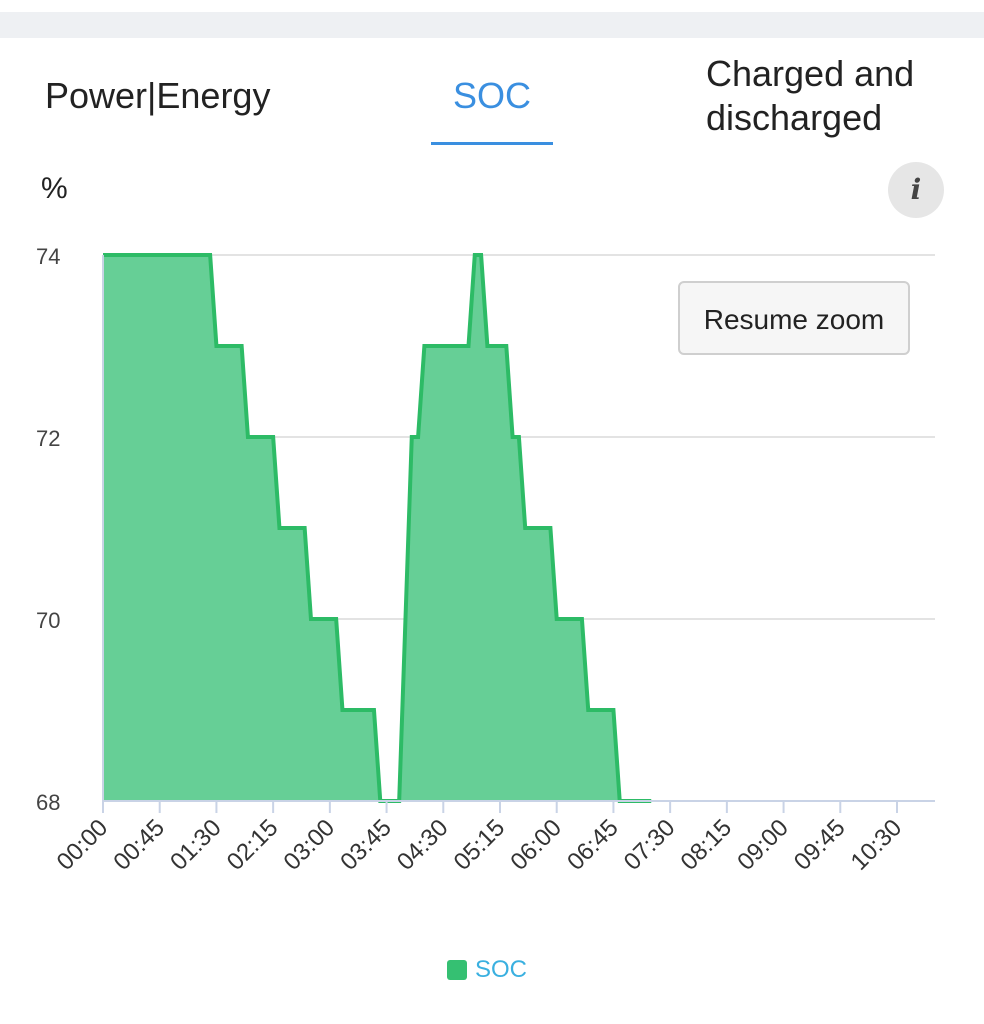 The image size is (984, 1024). What do you see at coordinates (457, 970) in the screenshot?
I see `legend-swatch` at bounding box center [457, 970].